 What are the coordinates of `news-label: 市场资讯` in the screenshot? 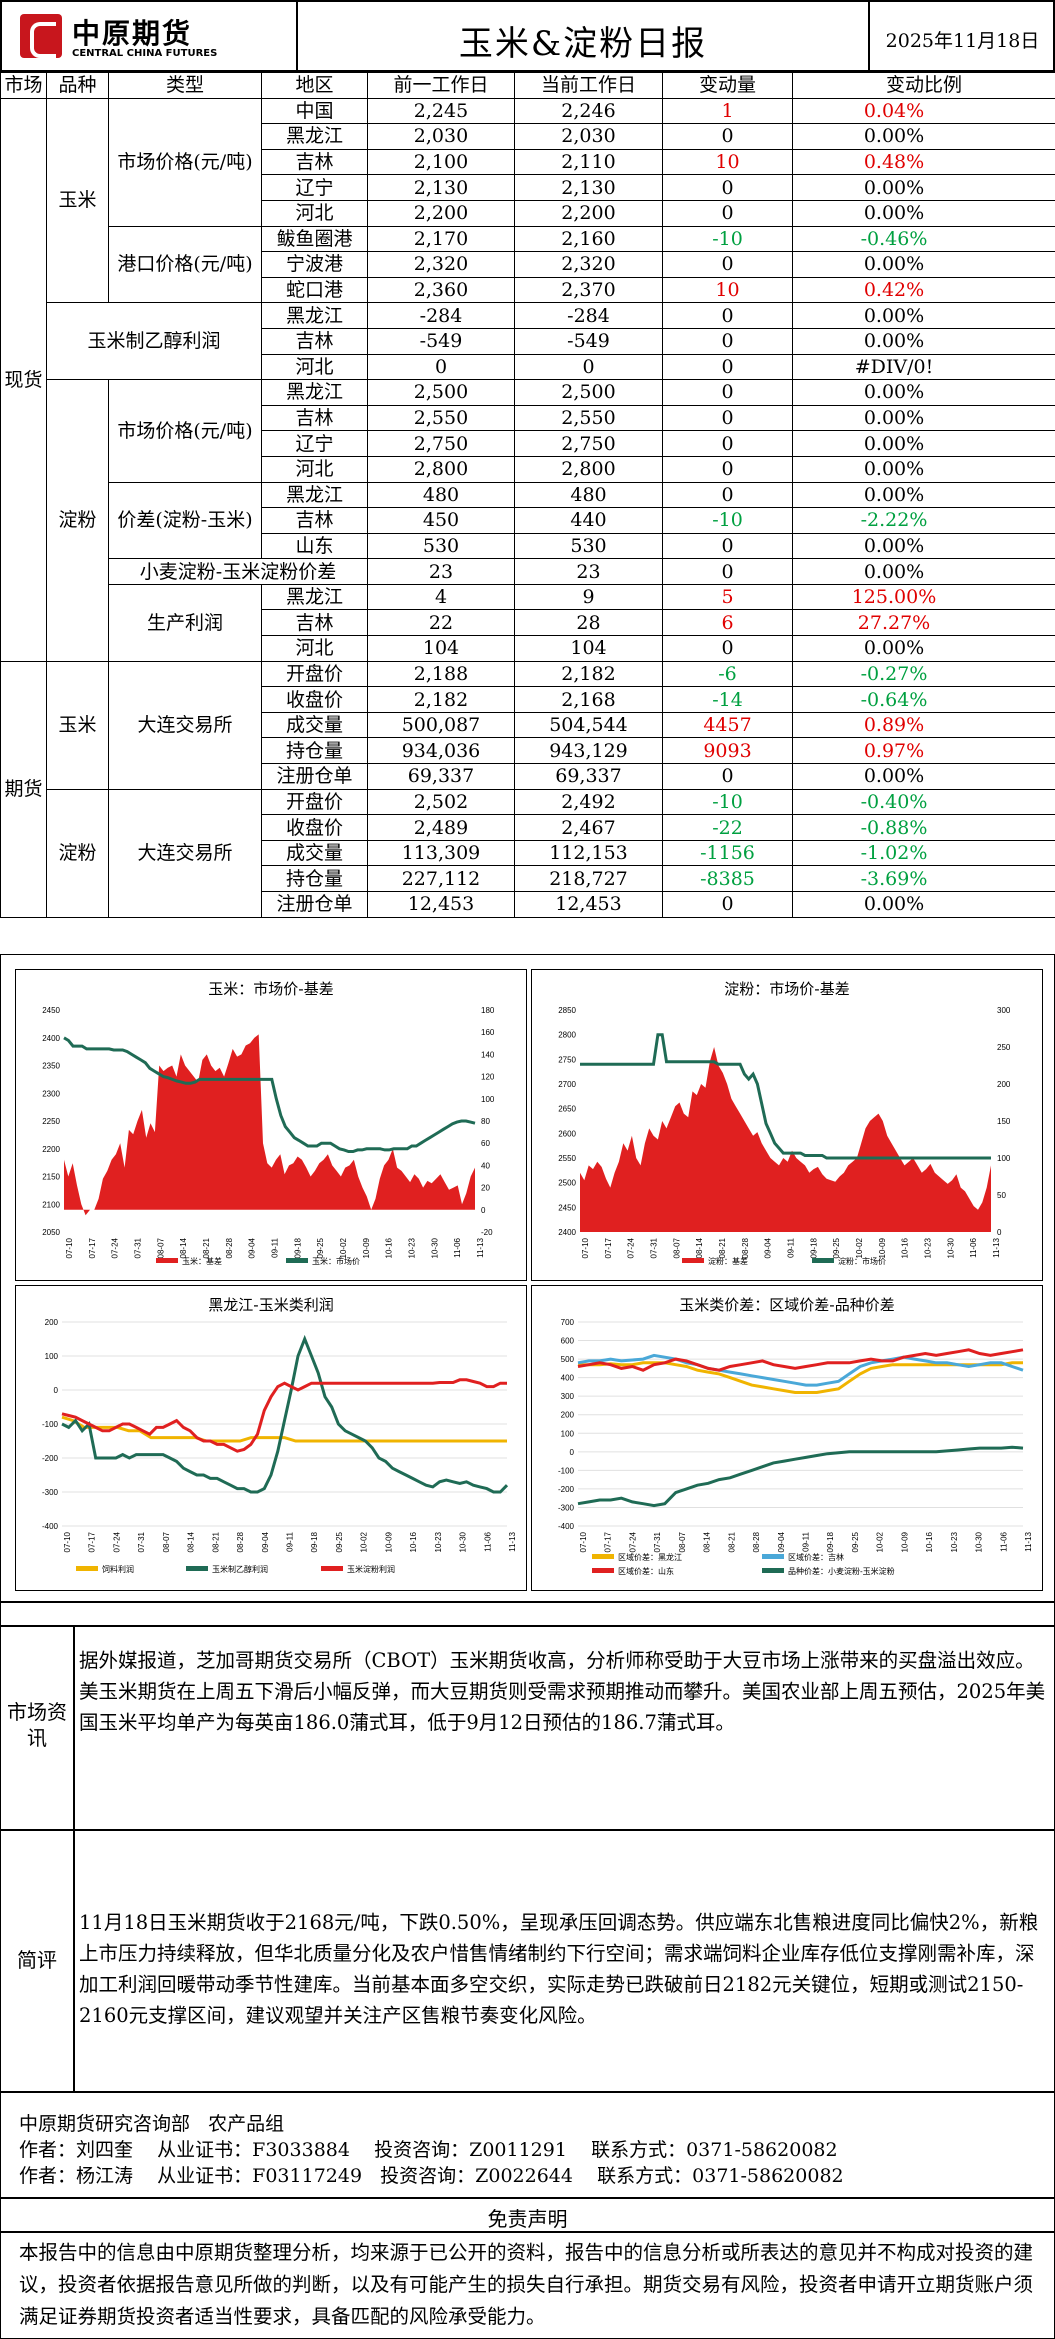 It's located at (37, 1725).